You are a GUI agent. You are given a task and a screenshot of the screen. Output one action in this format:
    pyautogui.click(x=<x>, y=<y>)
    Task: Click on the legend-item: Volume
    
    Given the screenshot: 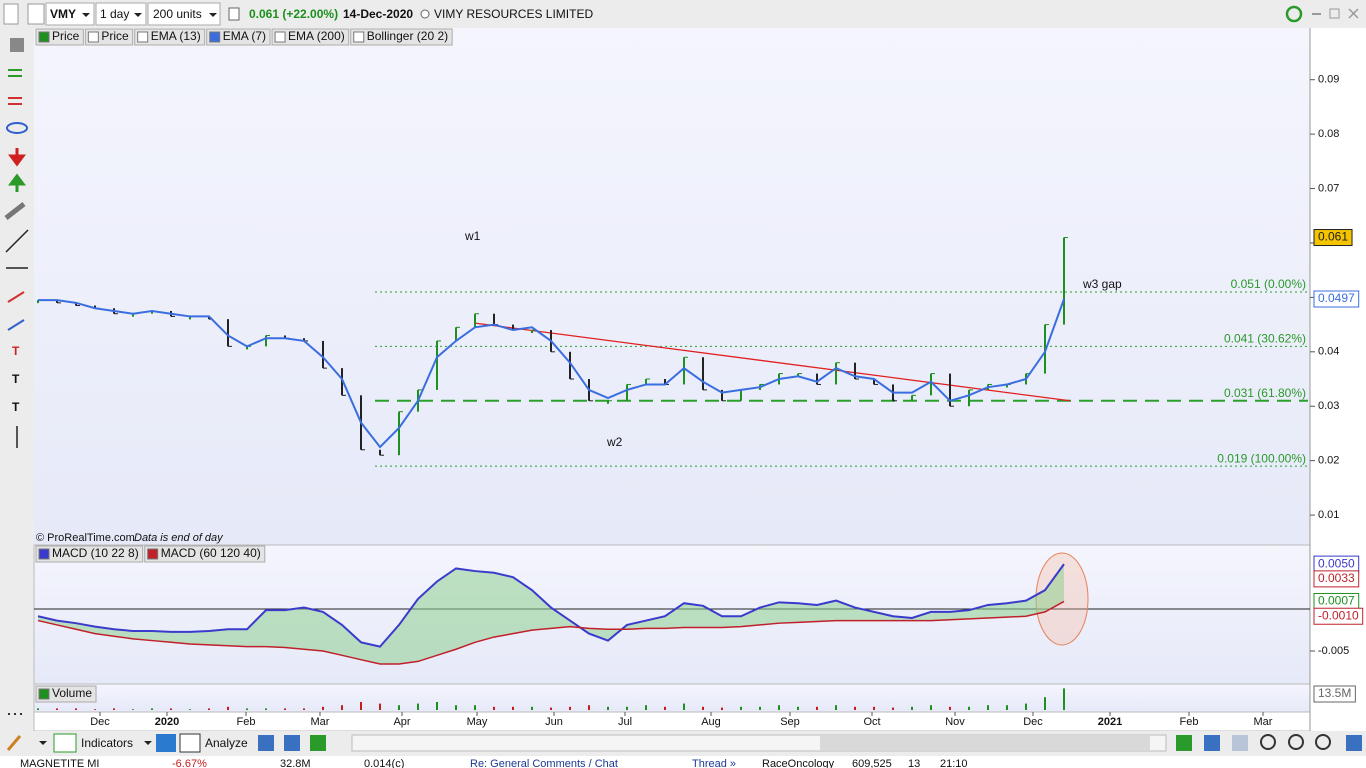 What is the action you would take?
    pyautogui.click(x=66, y=694)
    